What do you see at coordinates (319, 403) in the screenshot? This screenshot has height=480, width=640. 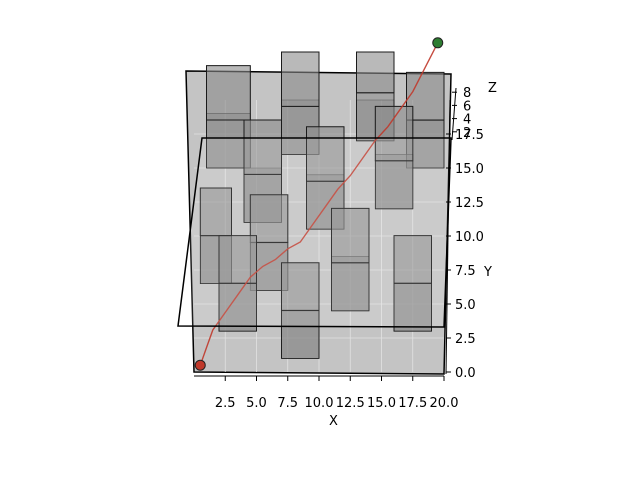 I see `x-tick-label: 10.0` at bounding box center [319, 403].